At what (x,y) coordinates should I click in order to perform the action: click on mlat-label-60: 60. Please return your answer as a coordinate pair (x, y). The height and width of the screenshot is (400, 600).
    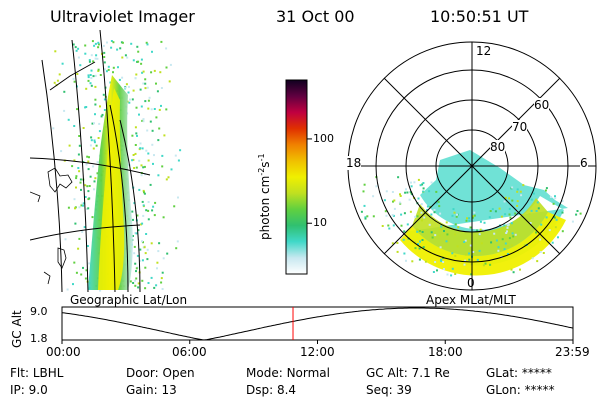
    Looking at the image, I should click on (542, 105).